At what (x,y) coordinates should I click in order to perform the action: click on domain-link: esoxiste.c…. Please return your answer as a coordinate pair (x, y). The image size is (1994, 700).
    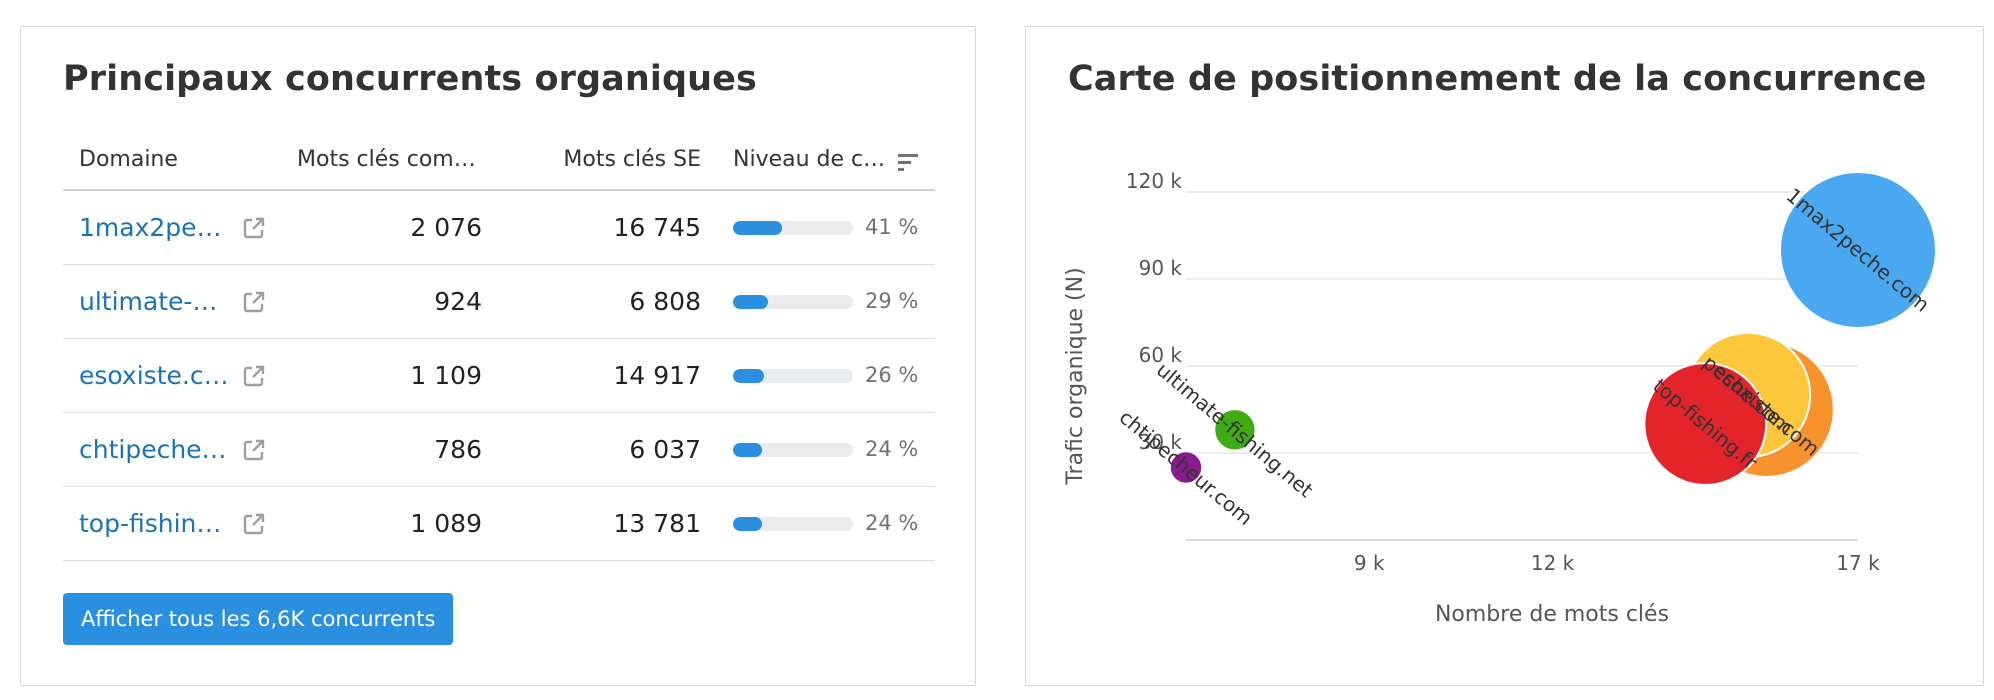
    Looking at the image, I should click on (154, 375).